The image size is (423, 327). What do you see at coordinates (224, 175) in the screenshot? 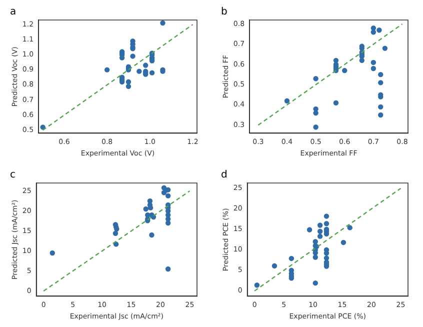
I see `chart-title: d` at bounding box center [224, 175].